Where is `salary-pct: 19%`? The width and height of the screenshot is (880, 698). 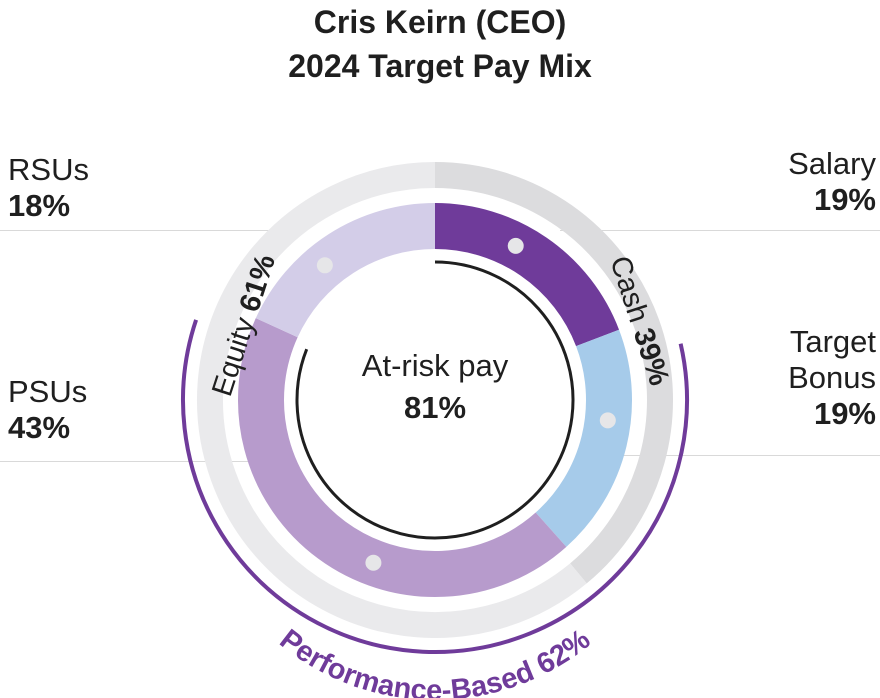 salary-pct: 19% is located at coordinates (844, 199).